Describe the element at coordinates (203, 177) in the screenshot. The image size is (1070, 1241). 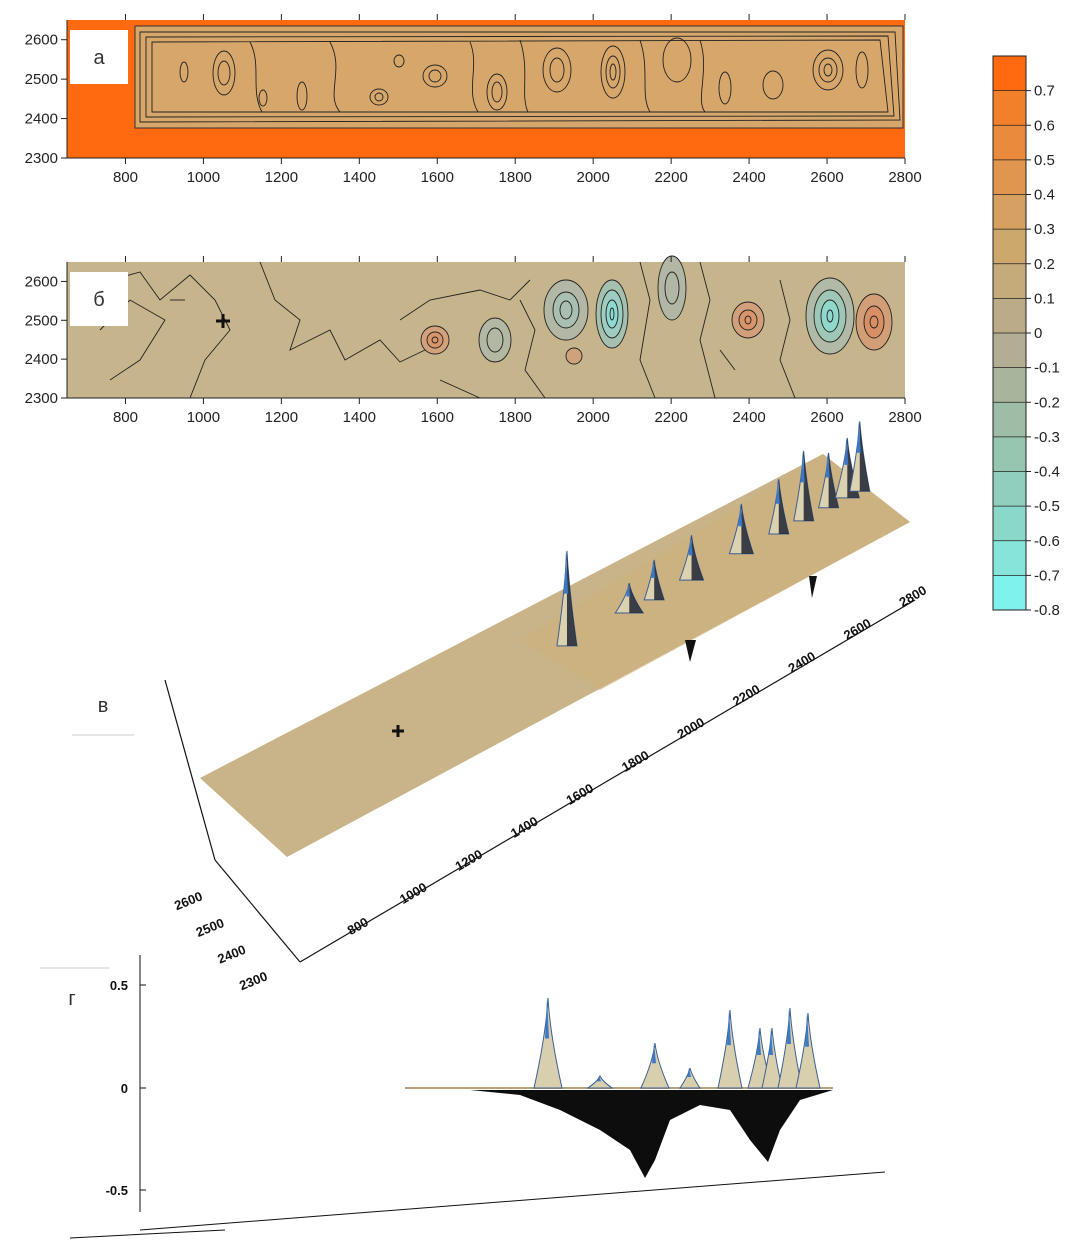
I see `x-tick-label: 1000` at that location.